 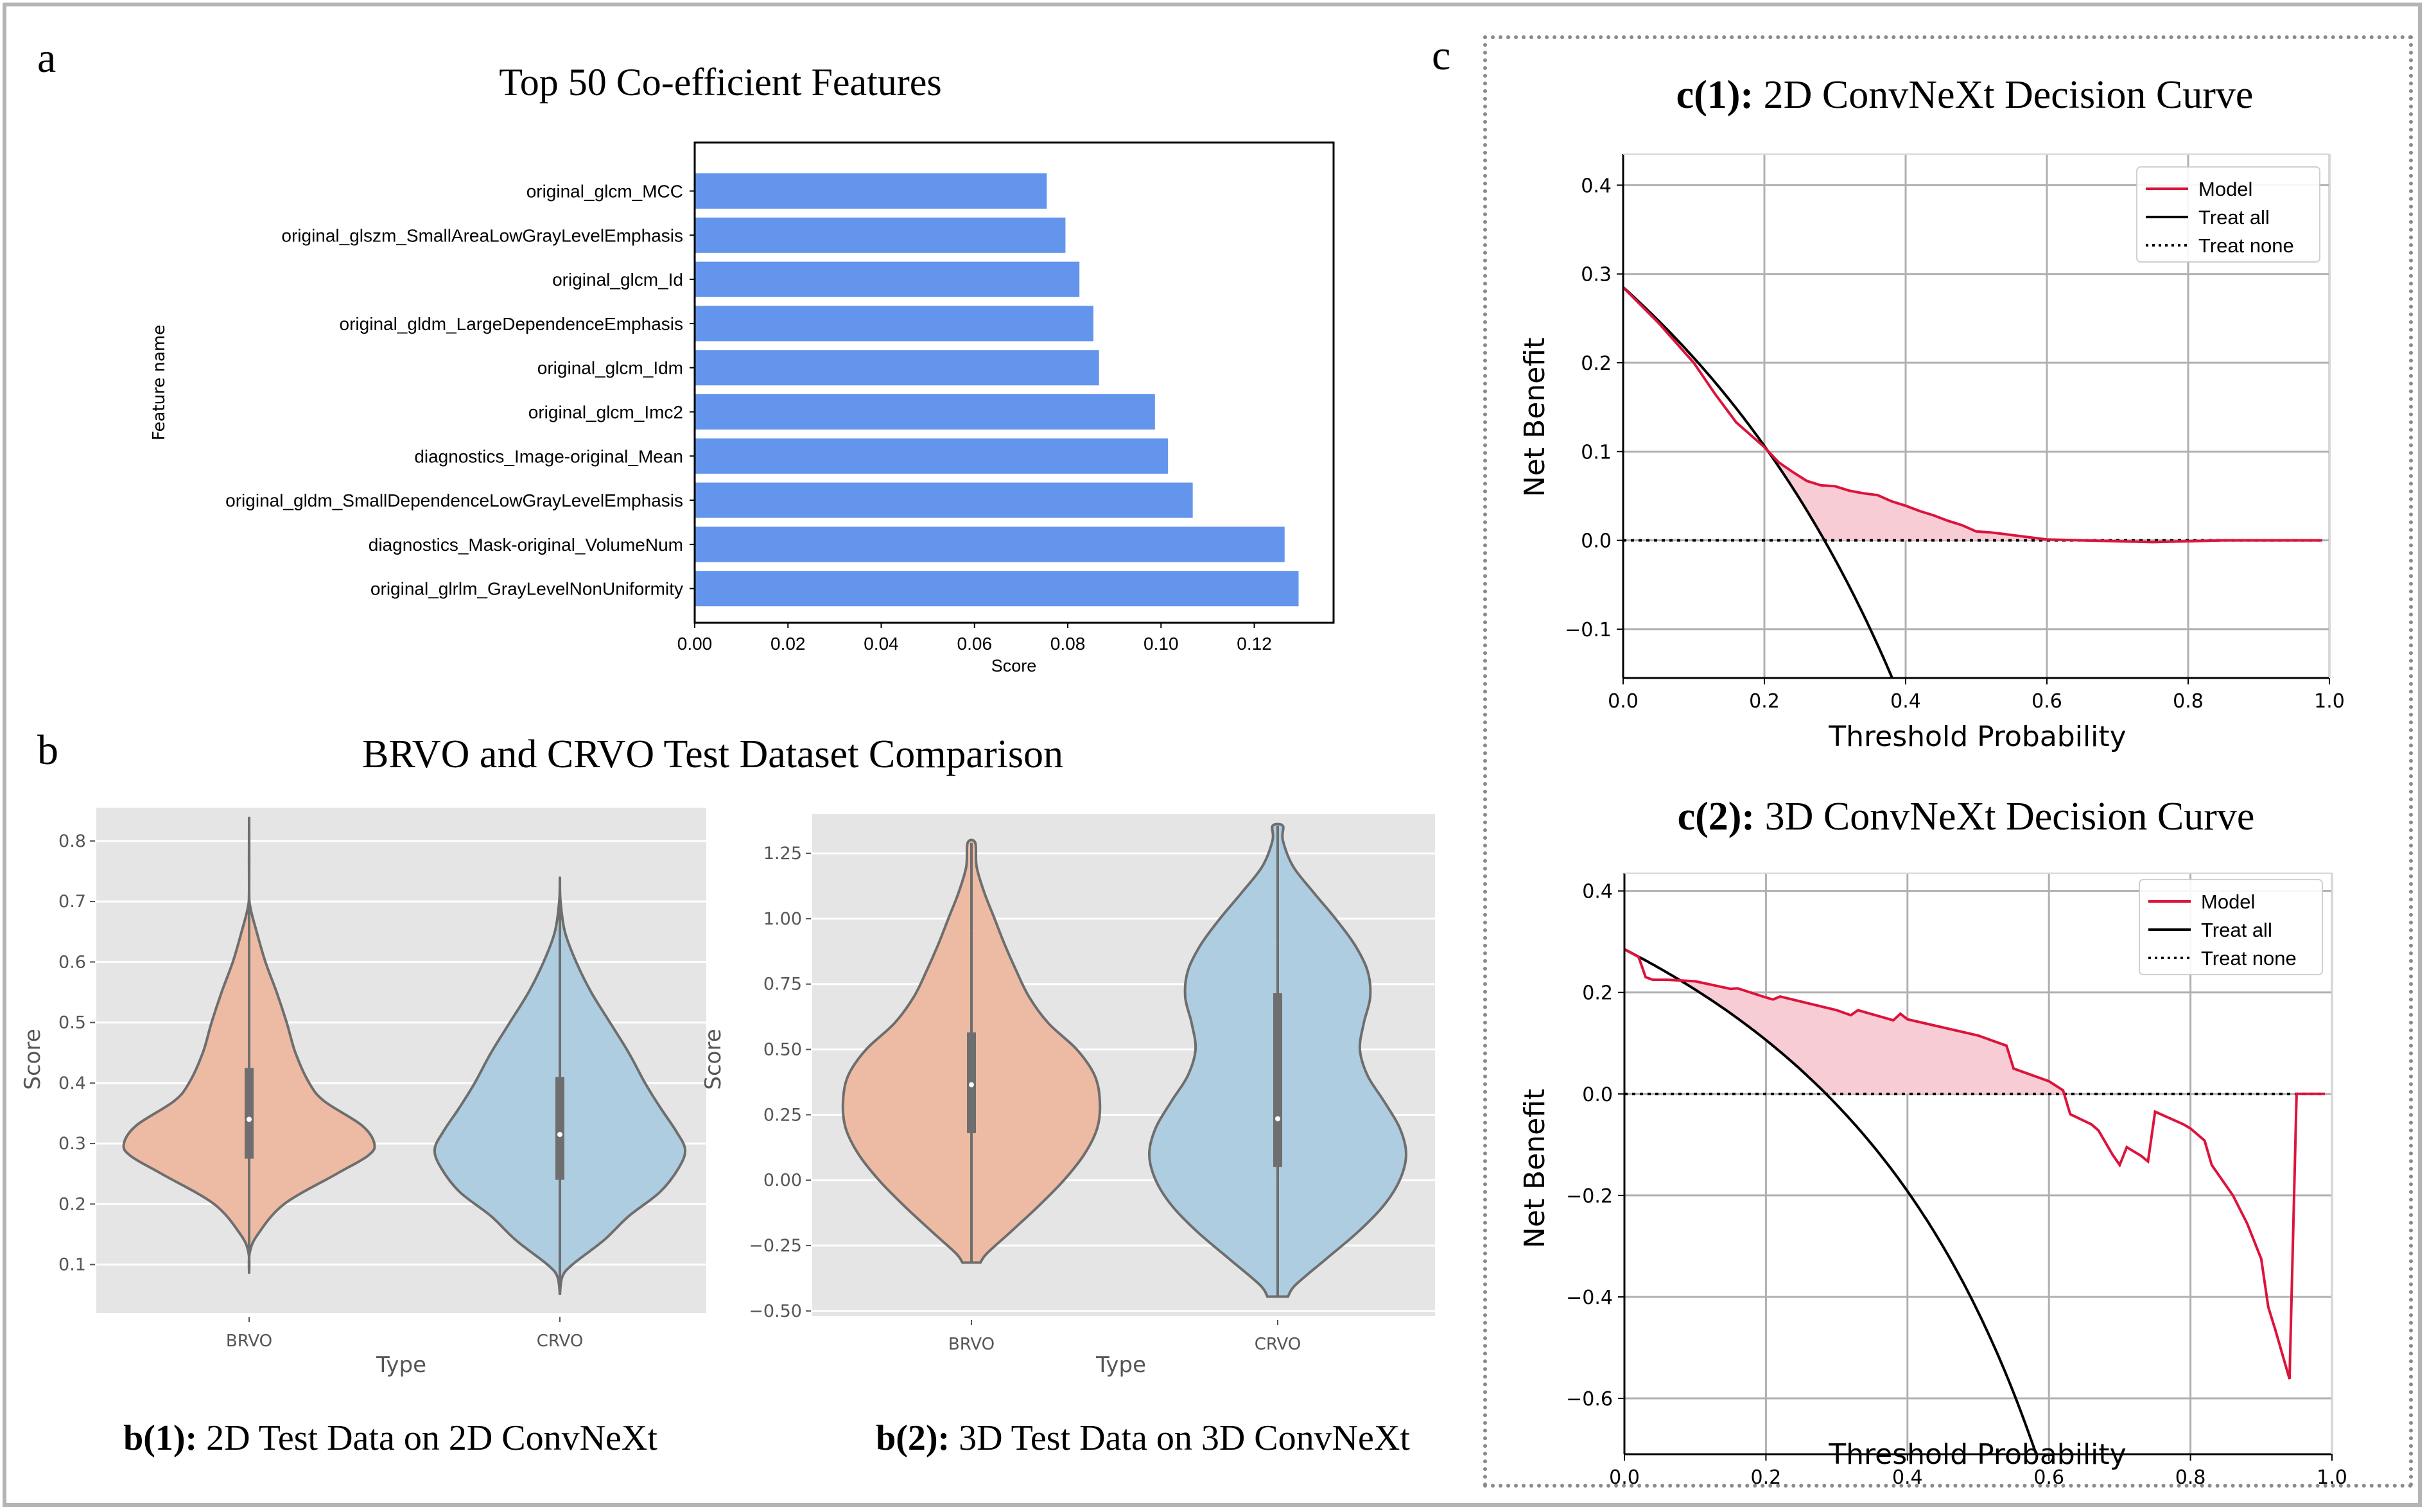 What do you see at coordinates (1068, 644) in the screenshot?
I see `x-tick-label: 0.08` at bounding box center [1068, 644].